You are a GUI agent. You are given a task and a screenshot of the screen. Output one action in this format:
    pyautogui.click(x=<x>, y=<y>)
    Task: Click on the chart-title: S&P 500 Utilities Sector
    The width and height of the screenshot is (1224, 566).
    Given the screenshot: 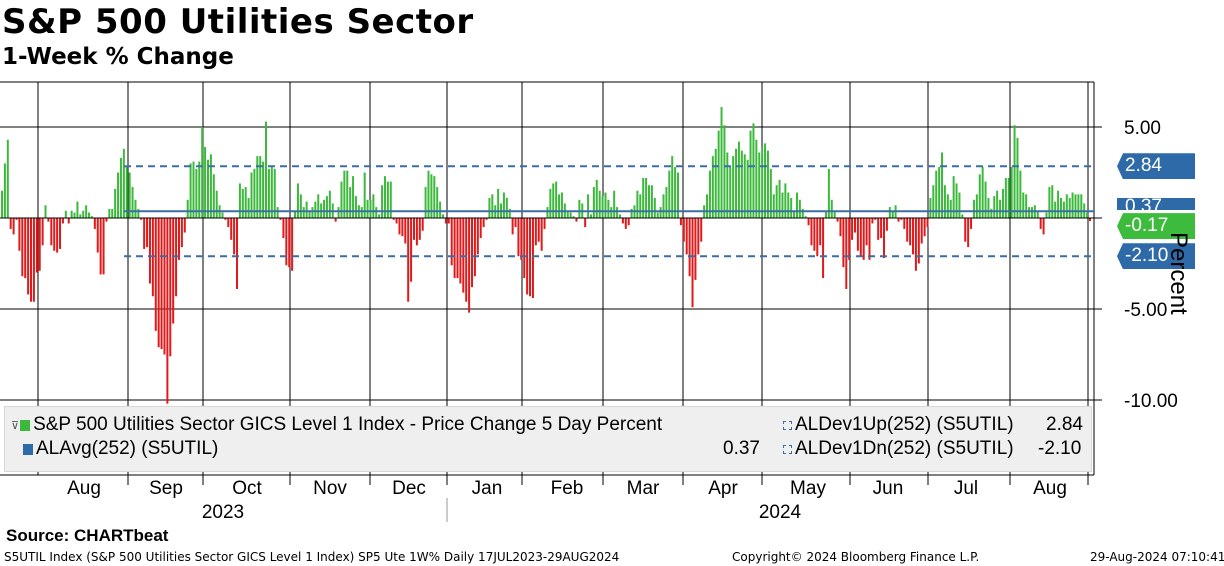 What is the action you would take?
    pyautogui.click(x=238, y=22)
    